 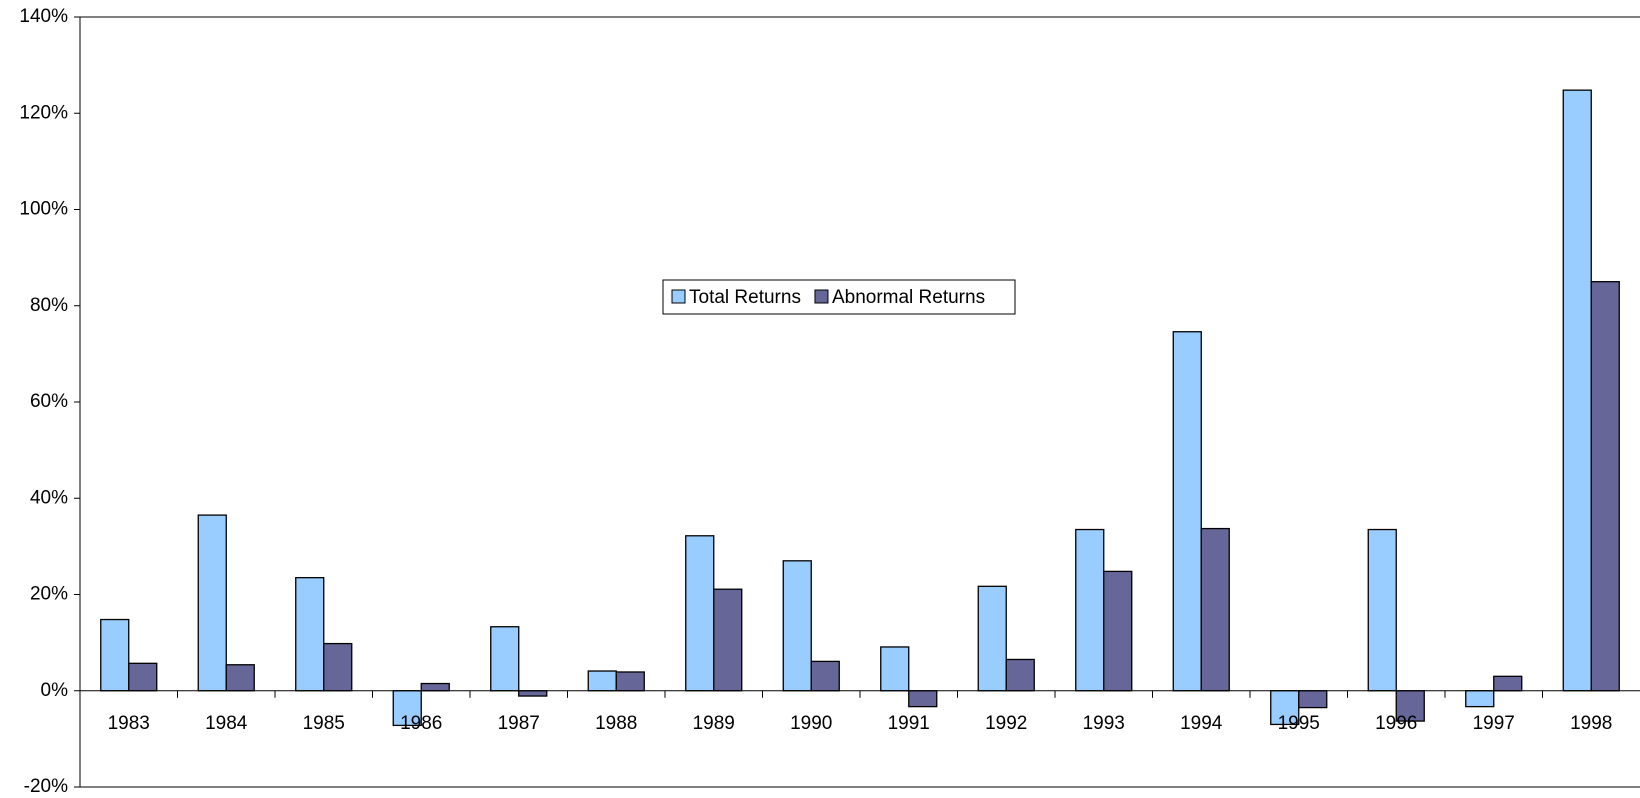 What do you see at coordinates (43, 16) in the screenshot?
I see `y-tick-label: 140%` at bounding box center [43, 16].